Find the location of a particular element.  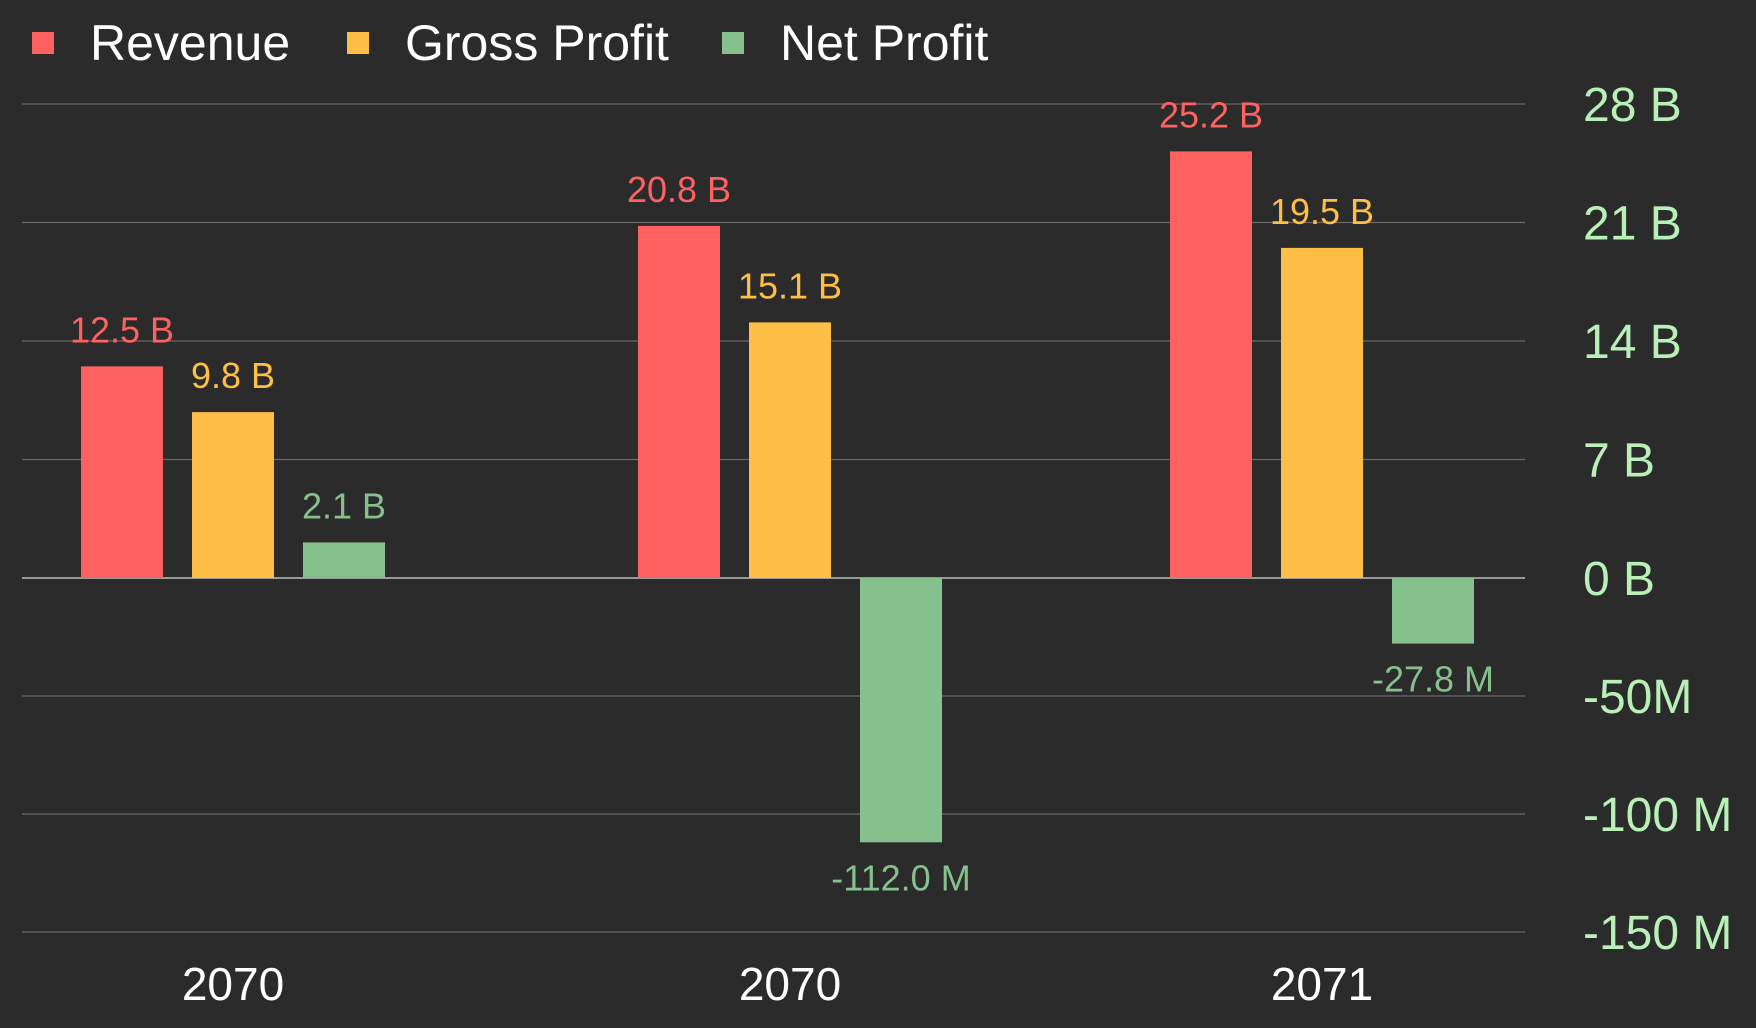

x-axis: 2070 2070 2071 is located at coordinates (777, 984).